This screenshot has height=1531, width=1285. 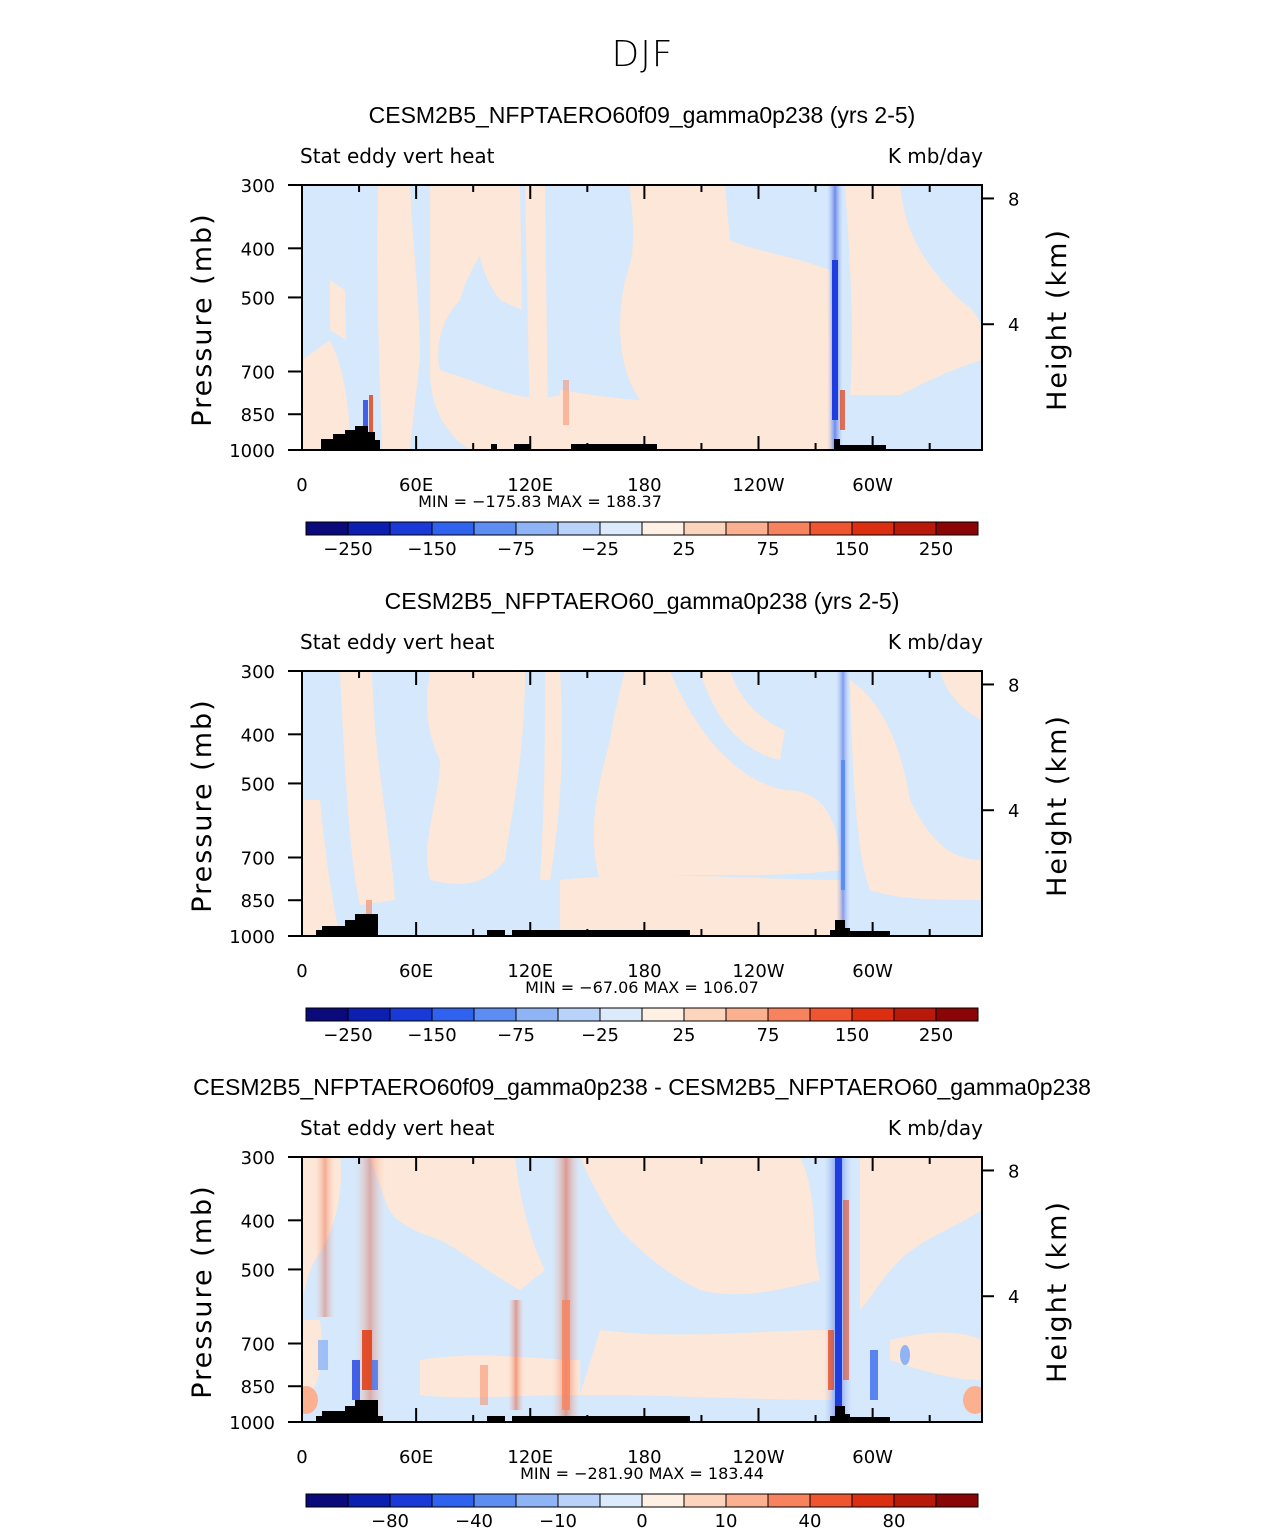 I want to click on colorbar: −250 −150 −75 −25 25 75 150 250, so click(x=642, y=1026).